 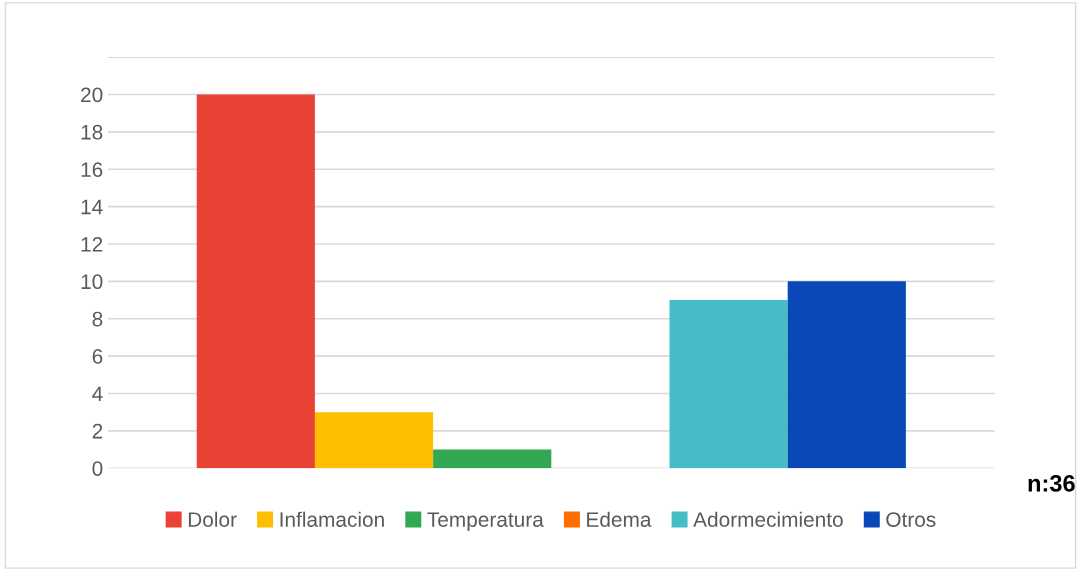 I want to click on text: n:36, so click(x=1051, y=483).